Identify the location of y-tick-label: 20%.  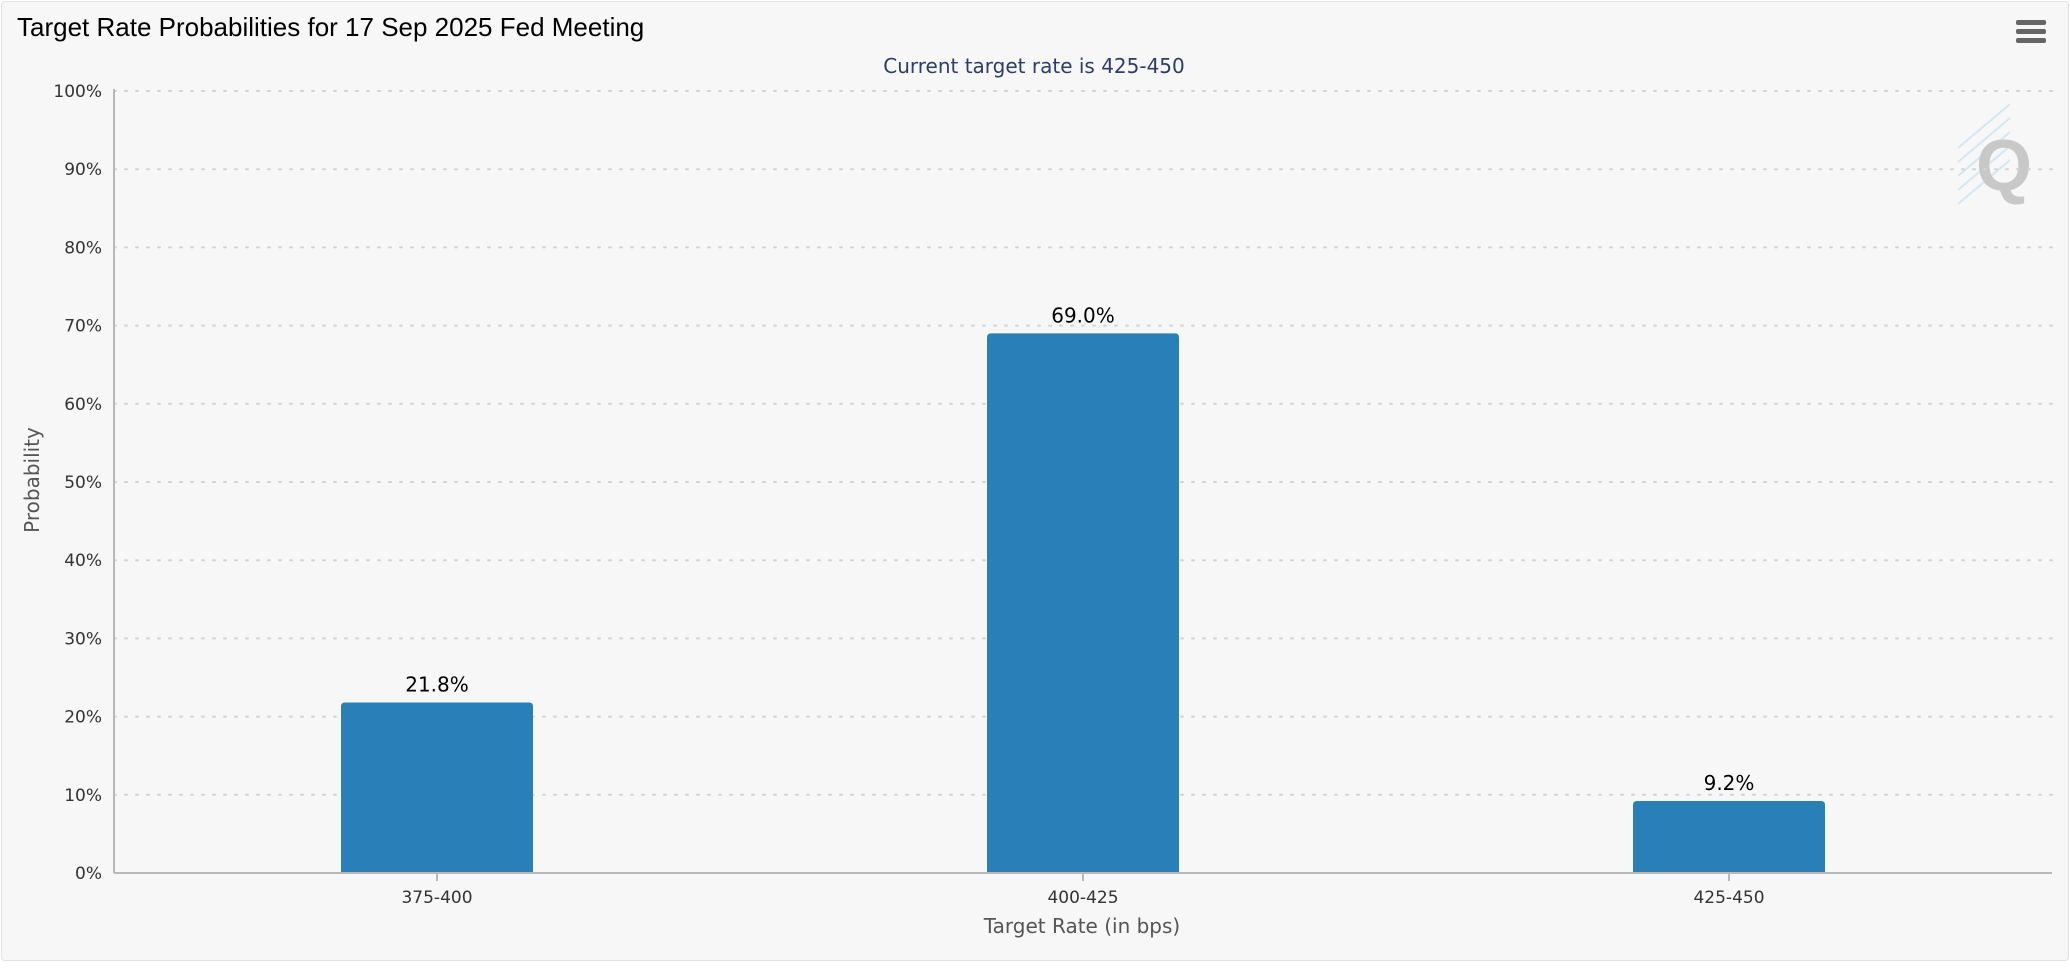
(83, 718).